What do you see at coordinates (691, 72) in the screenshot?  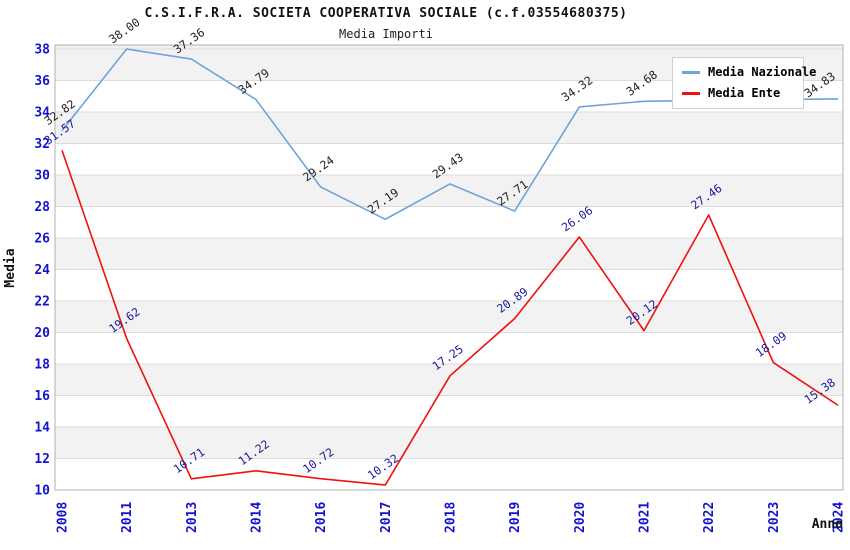 I see `media-nazionale-line-swatch` at bounding box center [691, 72].